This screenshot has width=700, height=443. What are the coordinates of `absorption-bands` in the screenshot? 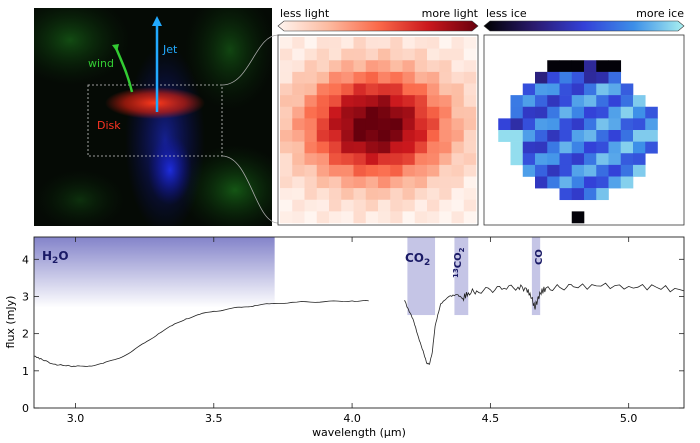 It's located at (287, 276).